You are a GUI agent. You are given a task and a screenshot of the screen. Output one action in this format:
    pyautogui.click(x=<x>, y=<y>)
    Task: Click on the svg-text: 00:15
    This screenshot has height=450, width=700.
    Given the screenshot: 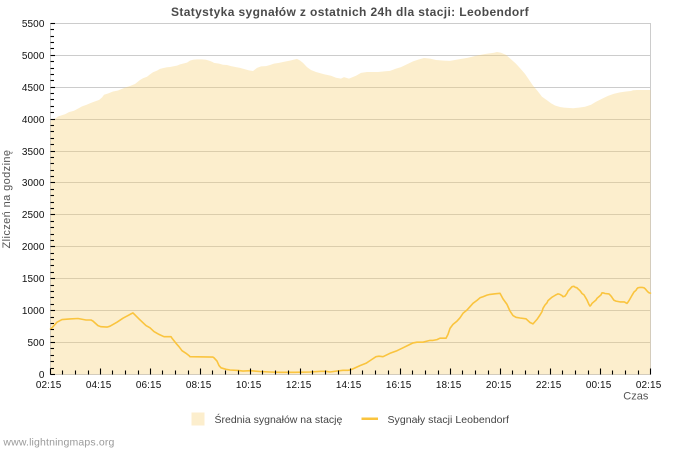 What is the action you would take?
    pyautogui.click(x=599, y=385)
    